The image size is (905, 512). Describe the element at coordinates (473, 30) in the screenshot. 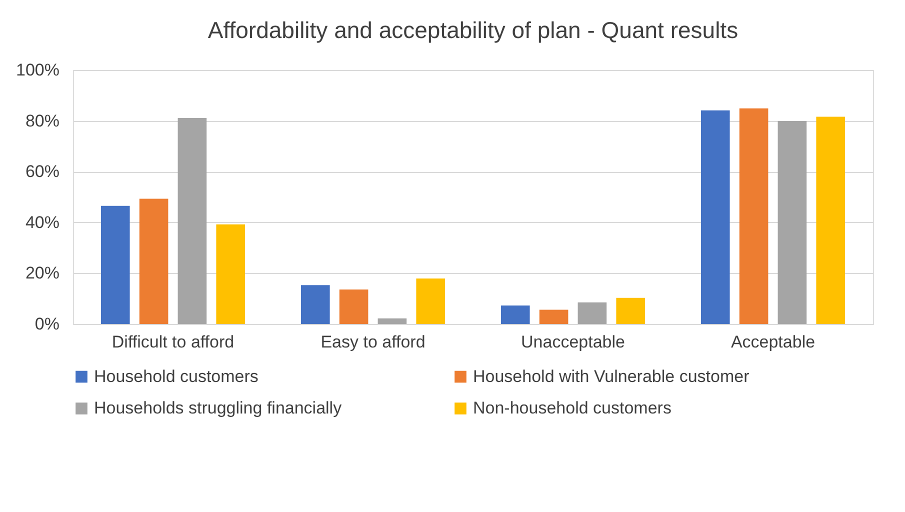

I see `chart-title: Affordability and acceptability of plan - Quant results` at that location.